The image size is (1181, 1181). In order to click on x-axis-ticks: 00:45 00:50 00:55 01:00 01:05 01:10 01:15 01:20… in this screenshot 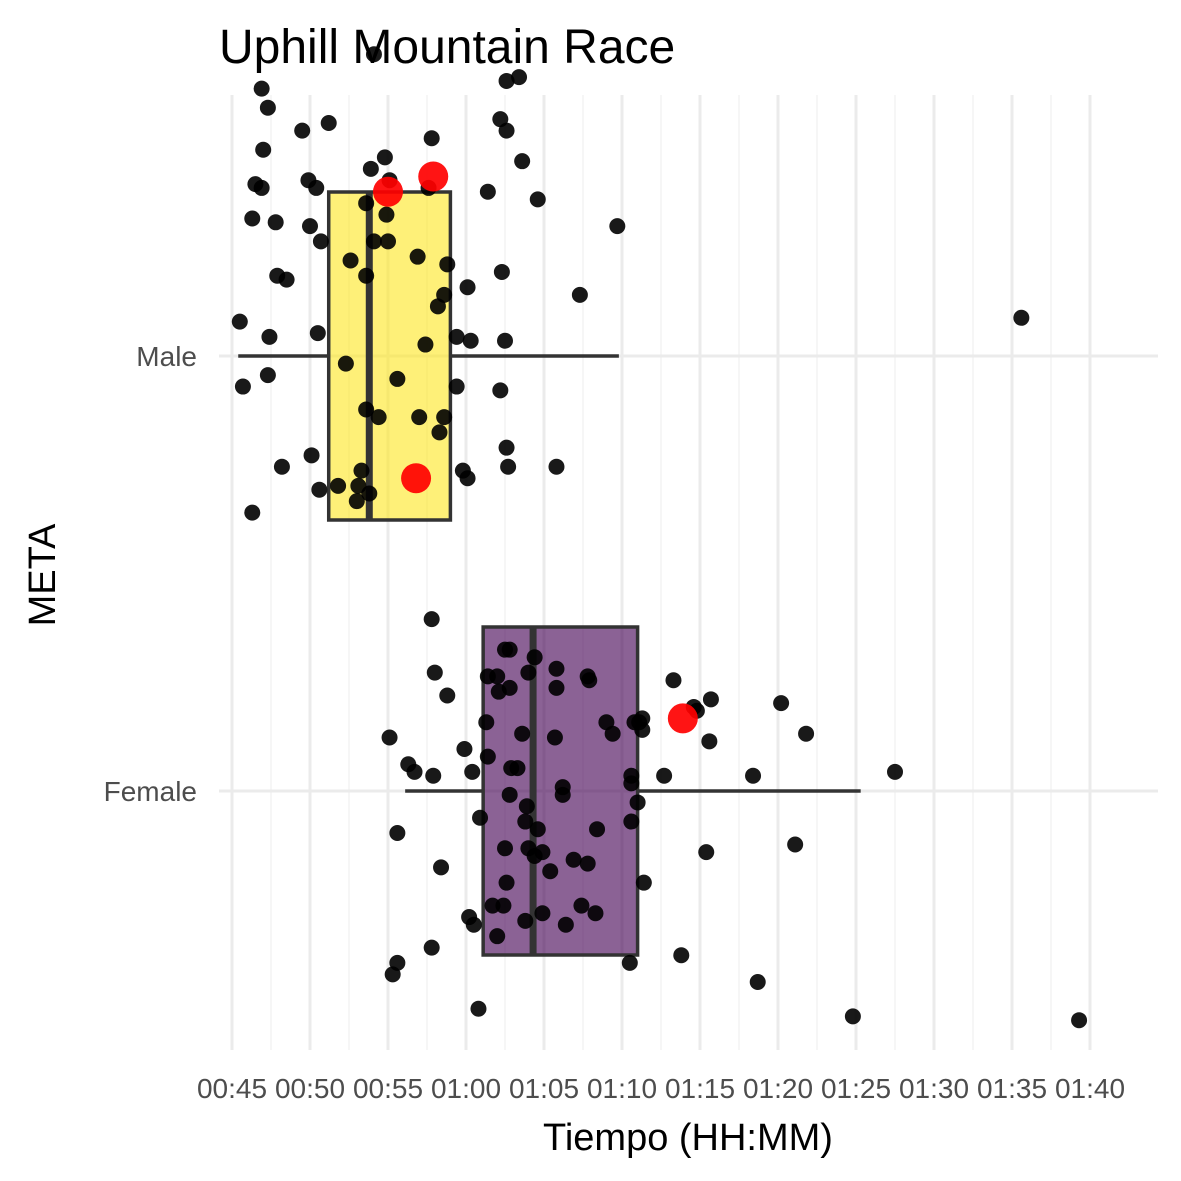, I will do `click(661, 1088)`.